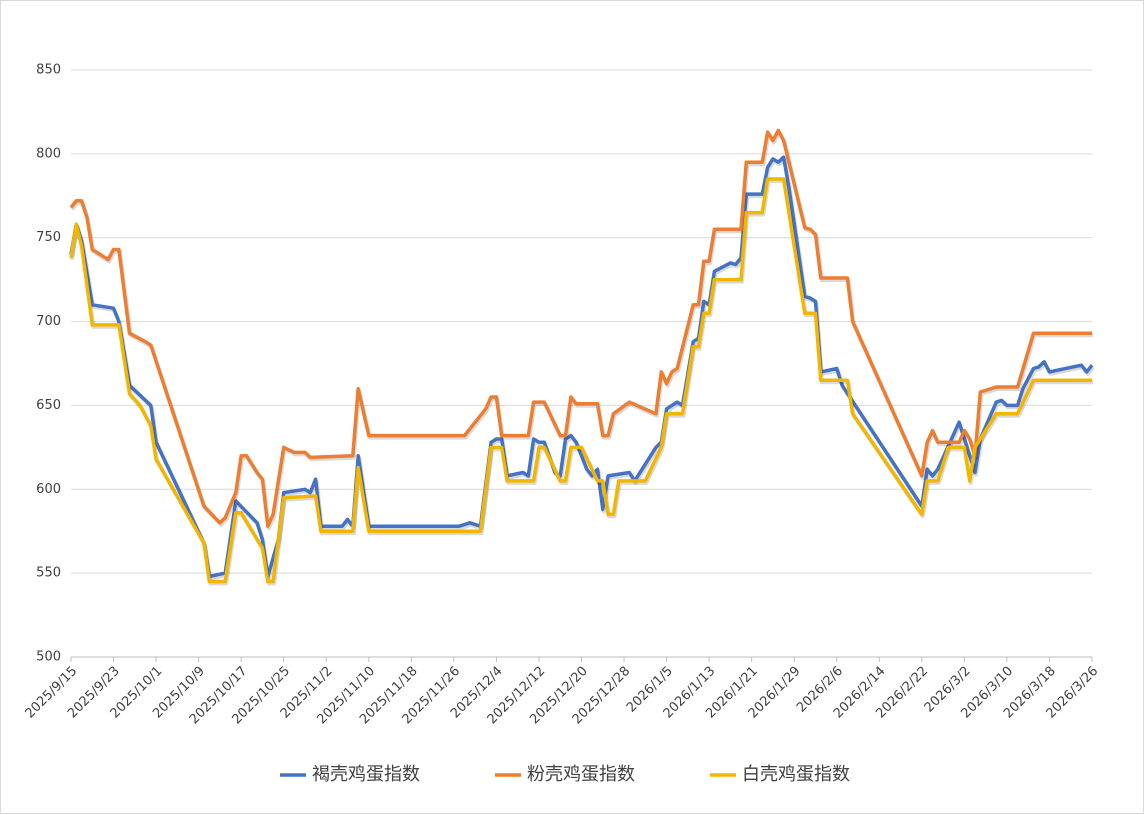 The width and height of the screenshot is (1145, 815). What do you see at coordinates (48, 489) in the screenshot?
I see `y-tick-label: 600` at bounding box center [48, 489].